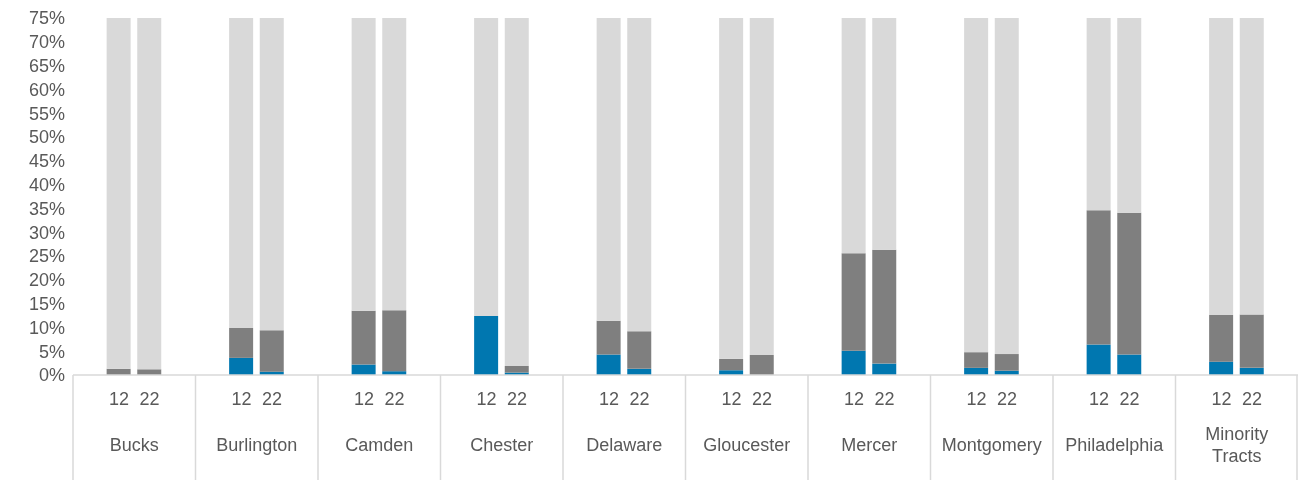 This screenshot has height=480, width=1307. What do you see at coordinates (46, 184) in the screenshot?
I see `y-tick-label: 40%` at bounding box center [46, 184].